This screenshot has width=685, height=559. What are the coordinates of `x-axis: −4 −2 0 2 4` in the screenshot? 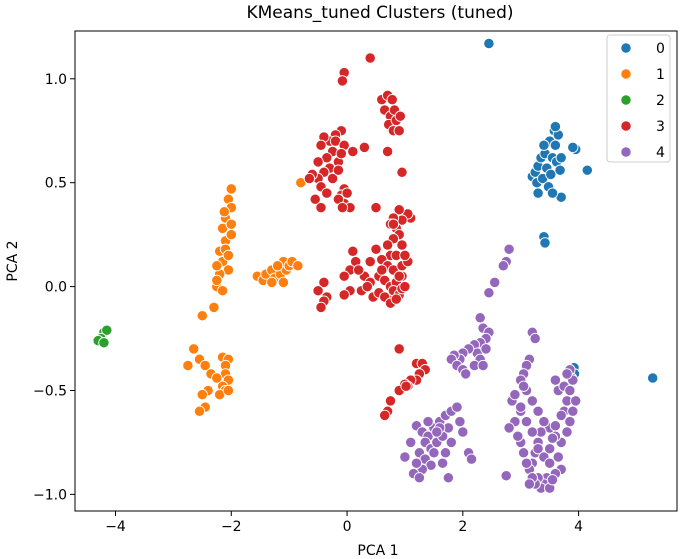 It's located at (344, 523).